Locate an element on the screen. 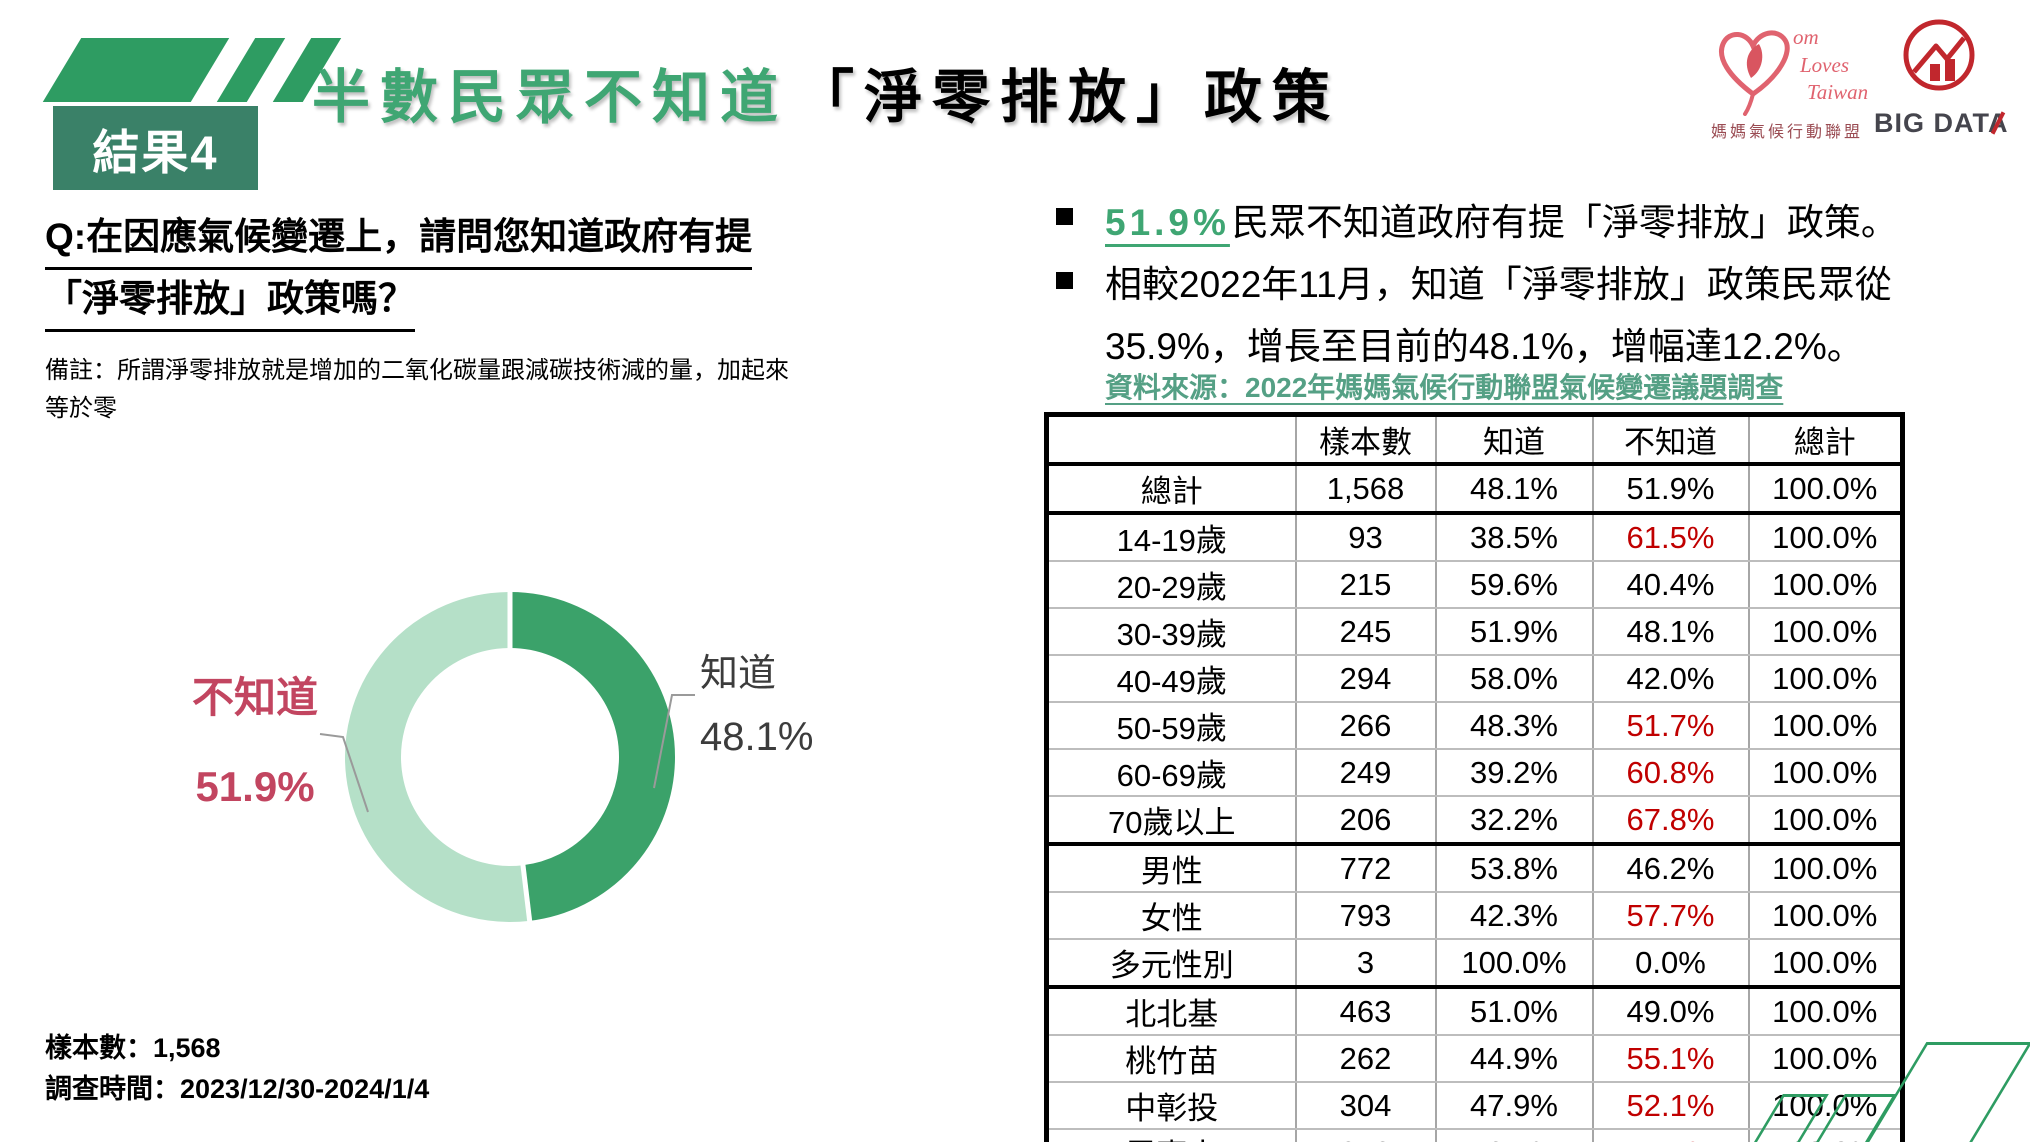  mom-loves-taiwan-logo: om Loves Taiwan 媽媽氣候行動聯盟 is located at coordinates (1787, 78).